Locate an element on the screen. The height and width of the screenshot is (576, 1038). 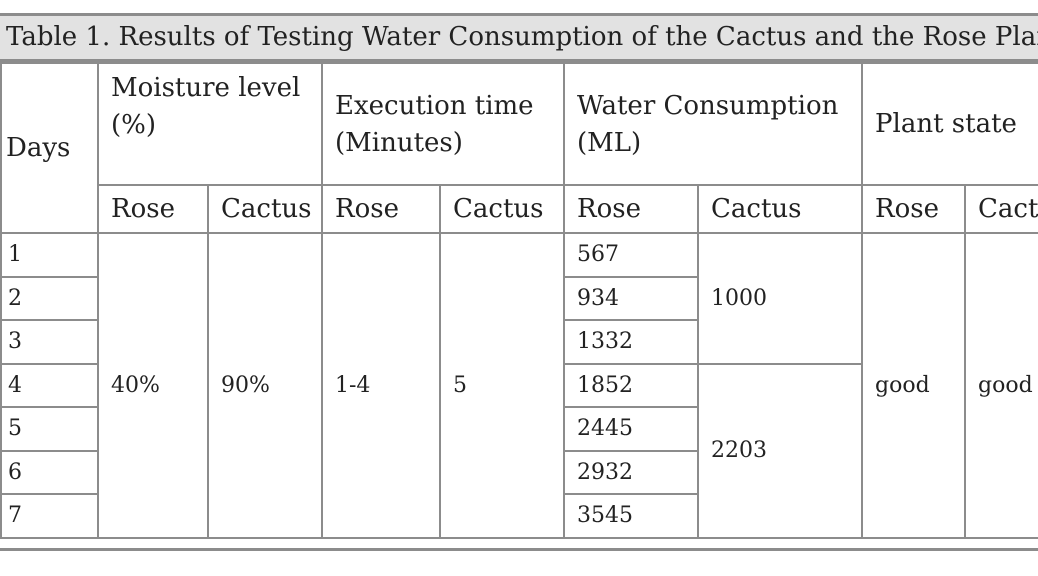
water-cactus-value: 1000 is located at coordinates (780, 298).